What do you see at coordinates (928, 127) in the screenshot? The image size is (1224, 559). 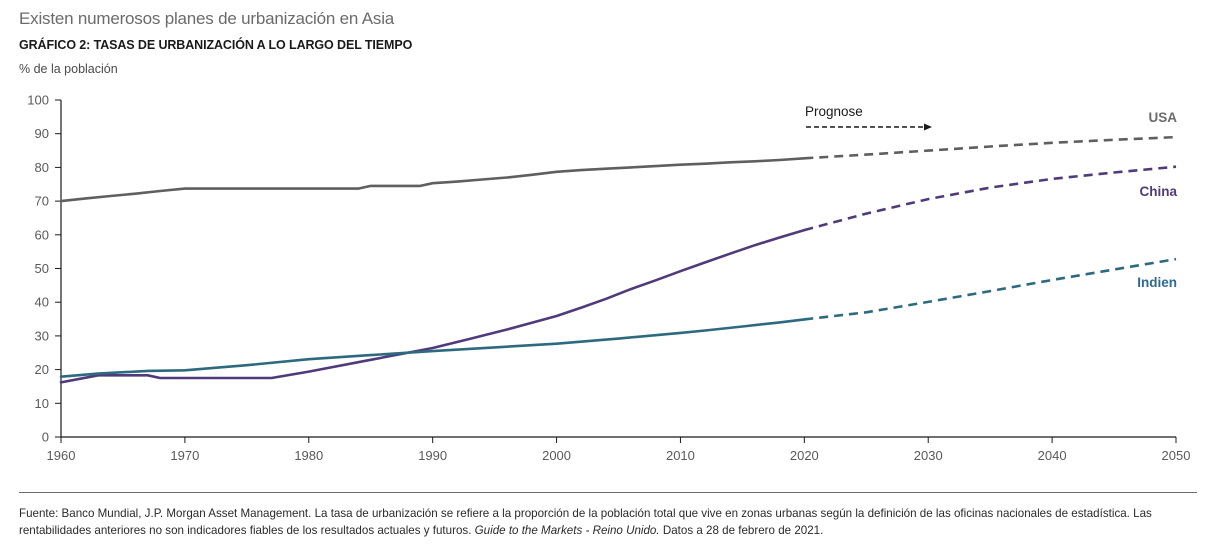 I see `forecast-arrow-head-icon` at bounding box center [928, 127].